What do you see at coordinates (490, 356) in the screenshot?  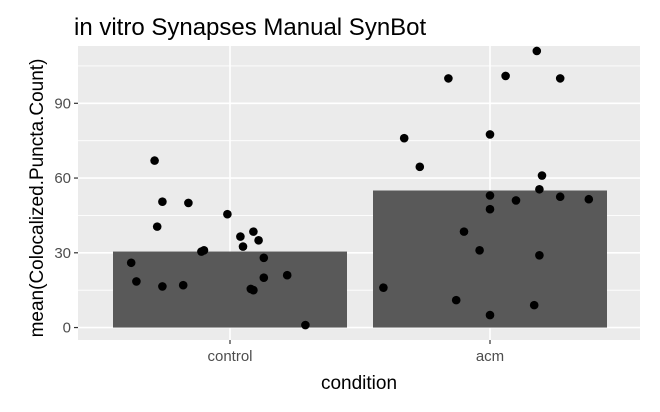 I see `x-tick-label: acm` at bounding box center [490, 356].